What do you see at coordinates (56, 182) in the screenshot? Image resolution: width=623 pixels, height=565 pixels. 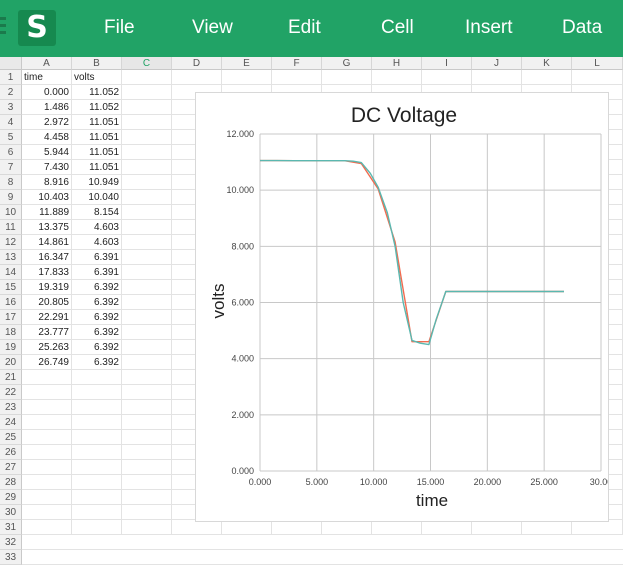 I see `cell-time: 8.916` at bounding box center [56, 182].